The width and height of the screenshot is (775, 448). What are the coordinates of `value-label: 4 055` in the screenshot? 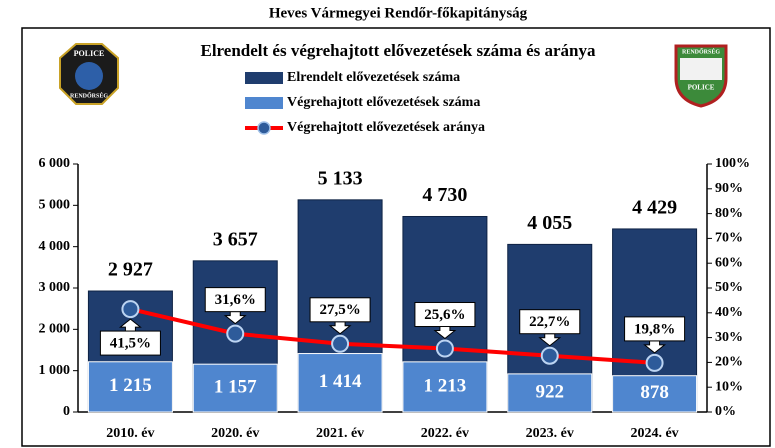 It's located at (549, 223).